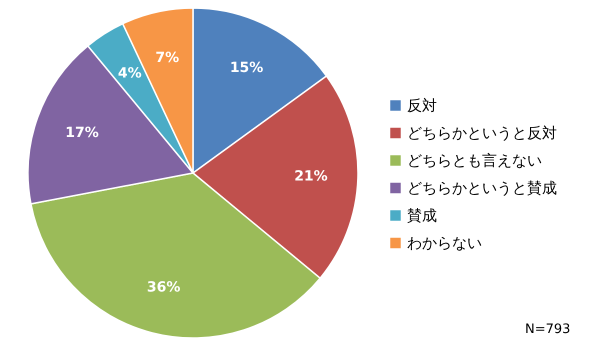 The height and width of the screenshot is (356, 595). I want to click on legend-label: どちらとも言えない, so click(474, 161).